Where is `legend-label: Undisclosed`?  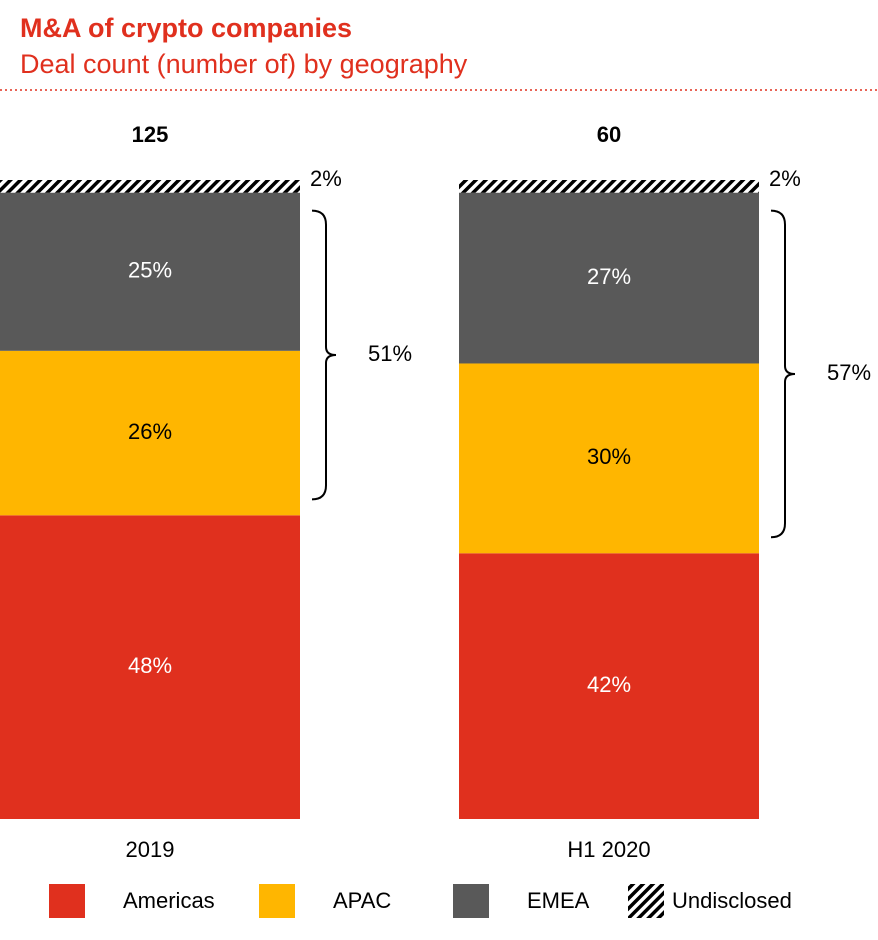
legend-label: Undisclosed is located at coordinates (732, 900).